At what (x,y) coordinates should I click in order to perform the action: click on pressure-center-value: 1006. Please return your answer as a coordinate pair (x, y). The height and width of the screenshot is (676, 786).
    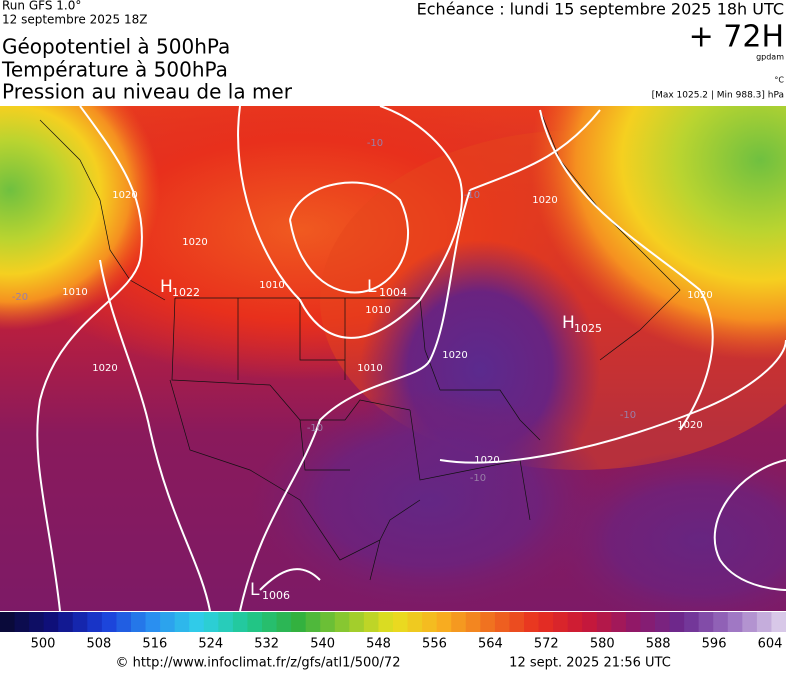
    Looking at the image, I should click on (276, 595).